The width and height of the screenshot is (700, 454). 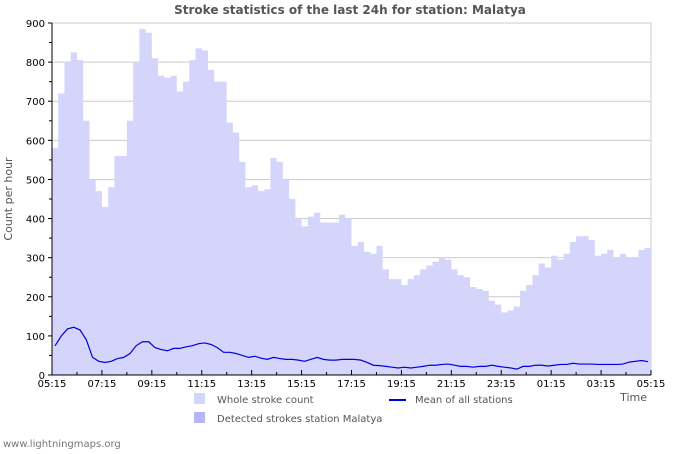 What do you see at coordinates (102, 384) in the screenshot?
I see `x-tick-label: 07:15` at bounding box center [102, 384].